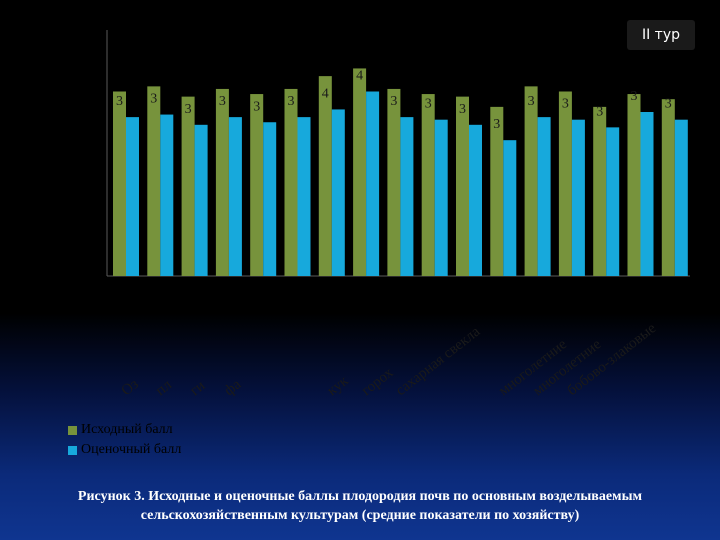  What do you see at coordinates (131, 449) in the screenshot?
I see `legend-label-evaluated: Оценочный балл` at bounding box center [131, 449].